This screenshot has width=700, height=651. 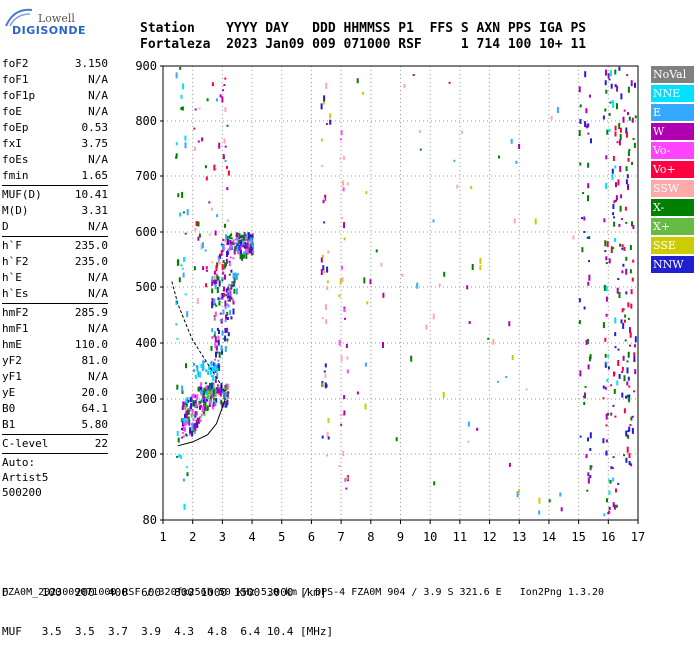 I want to click on legend-item: NoVal, so click(x=672, y=74).